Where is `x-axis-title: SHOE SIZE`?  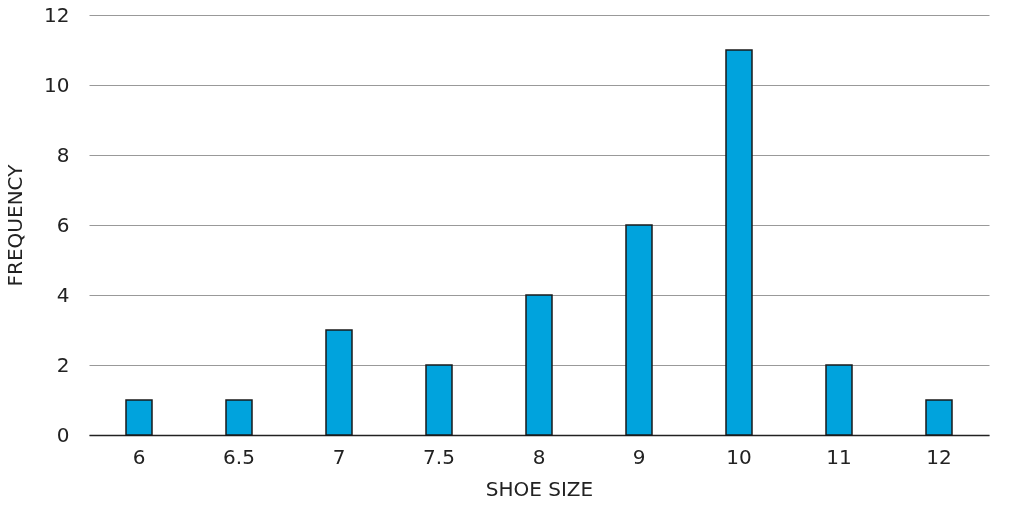
x-axis-title: SHOE SIZE is located at coordinates (539, 488).